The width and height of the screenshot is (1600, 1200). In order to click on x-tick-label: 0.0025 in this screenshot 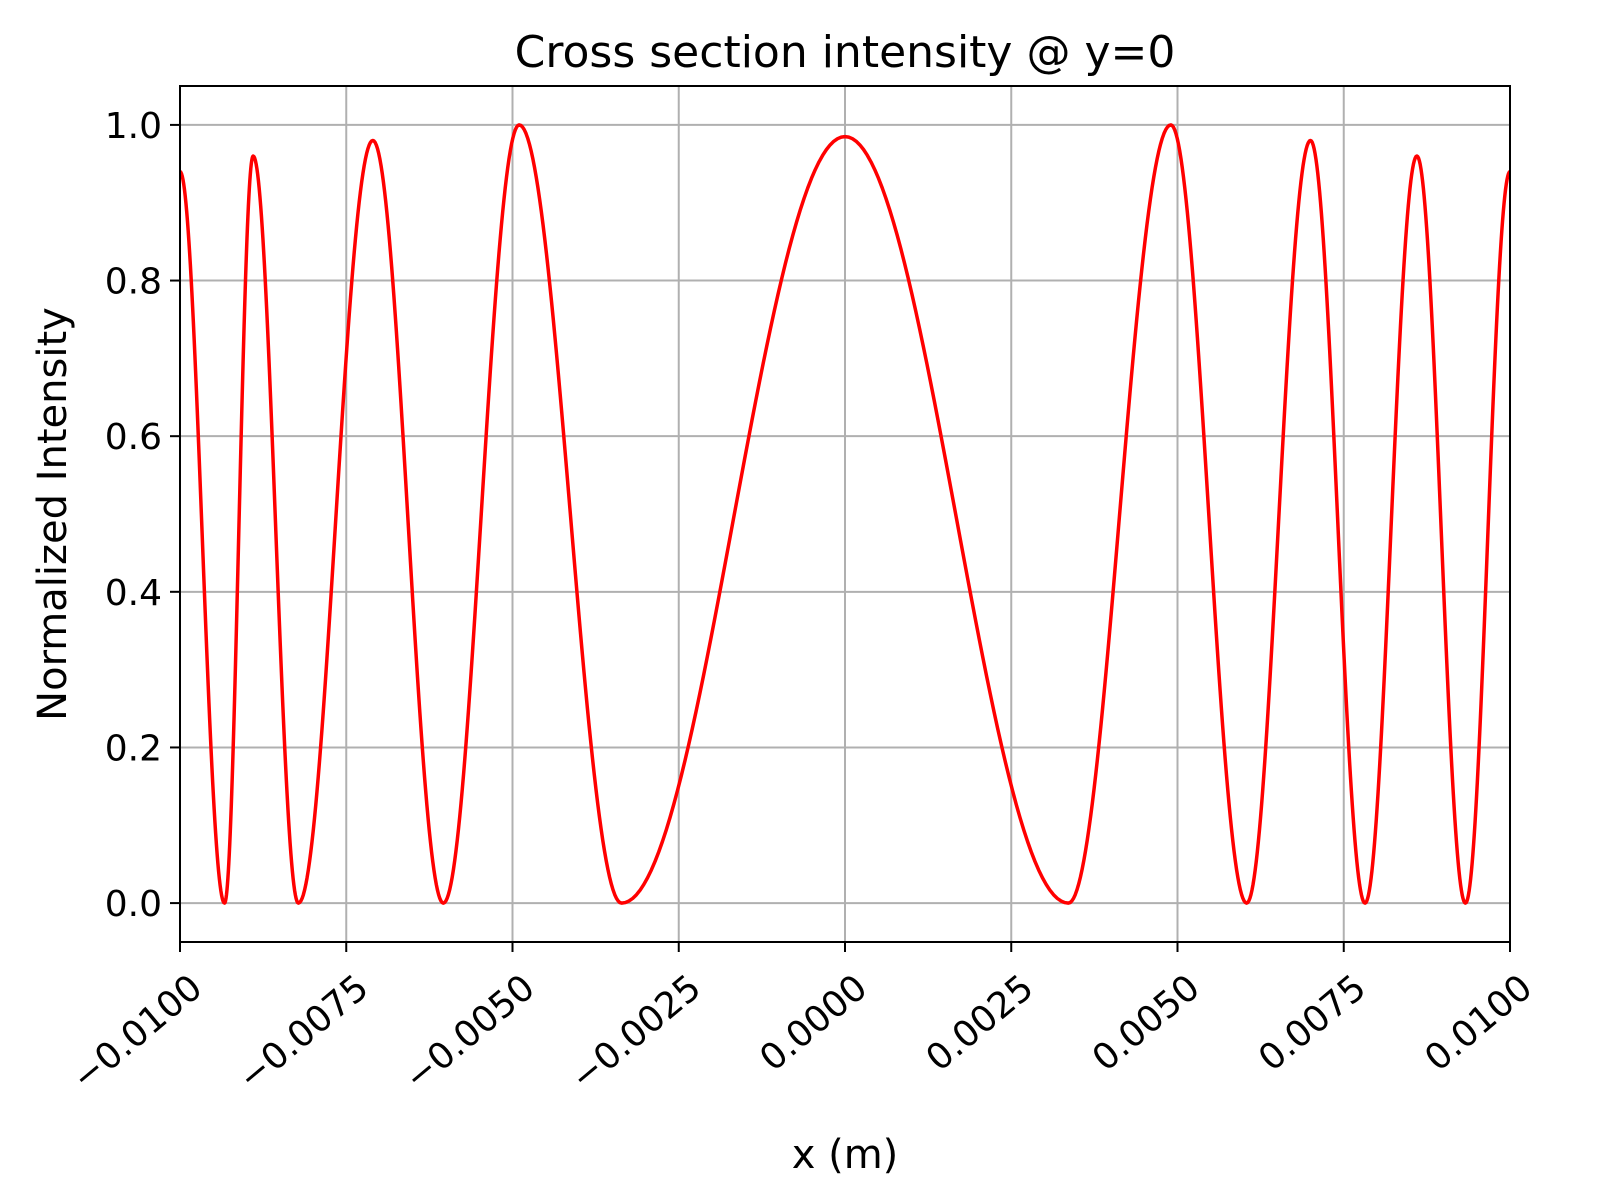, I will do `click(980, 1023)`.